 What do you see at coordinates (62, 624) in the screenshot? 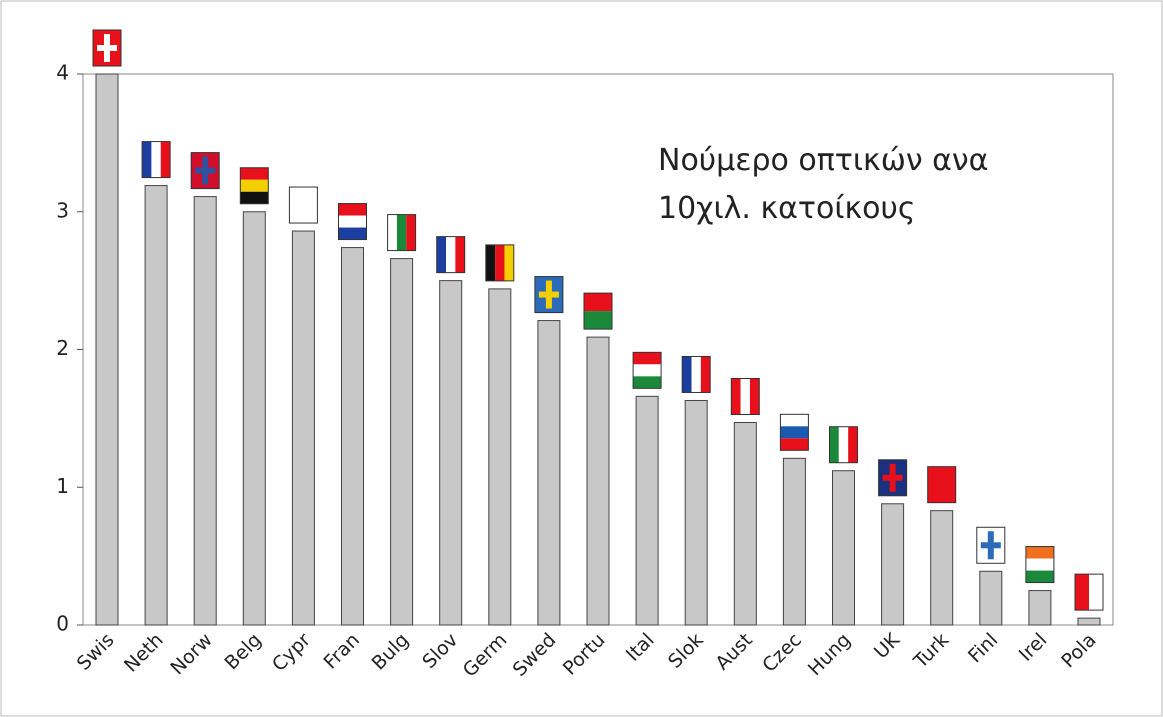
I see `y-tick-label: 0` at bounding box center [62, 624].